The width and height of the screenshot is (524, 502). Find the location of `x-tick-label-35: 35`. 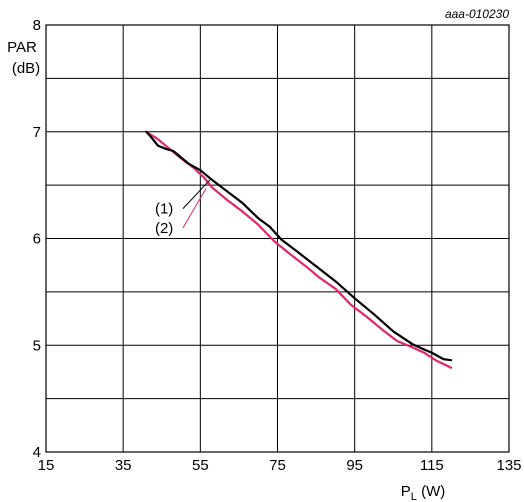

x-tick-label-35: 35 is located at coordinates (123, 465).